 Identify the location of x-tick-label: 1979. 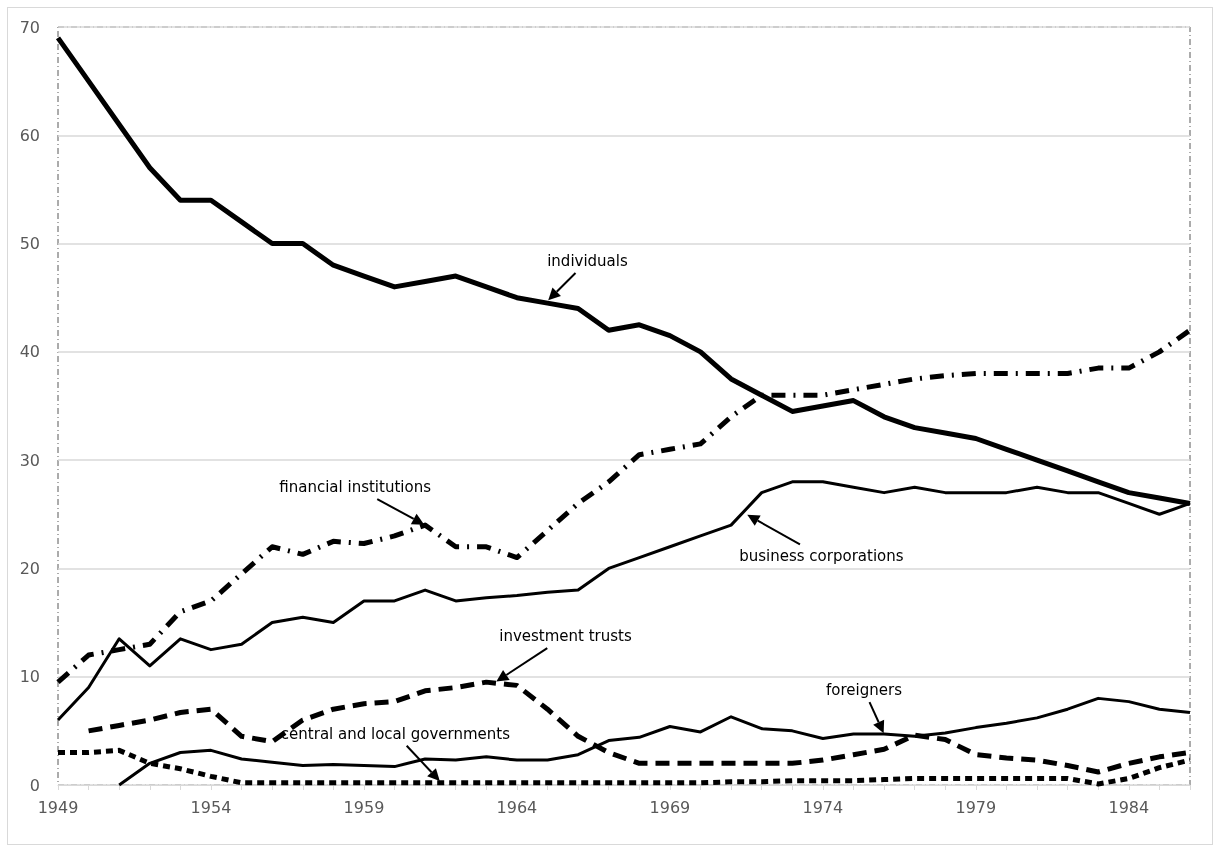
(976, 807).